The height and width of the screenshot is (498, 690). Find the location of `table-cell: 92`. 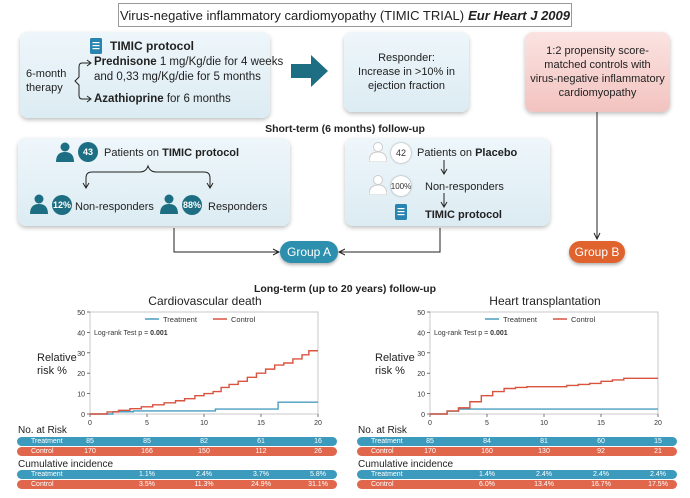

table-cell: 92 is located at coordinates (601, 451).